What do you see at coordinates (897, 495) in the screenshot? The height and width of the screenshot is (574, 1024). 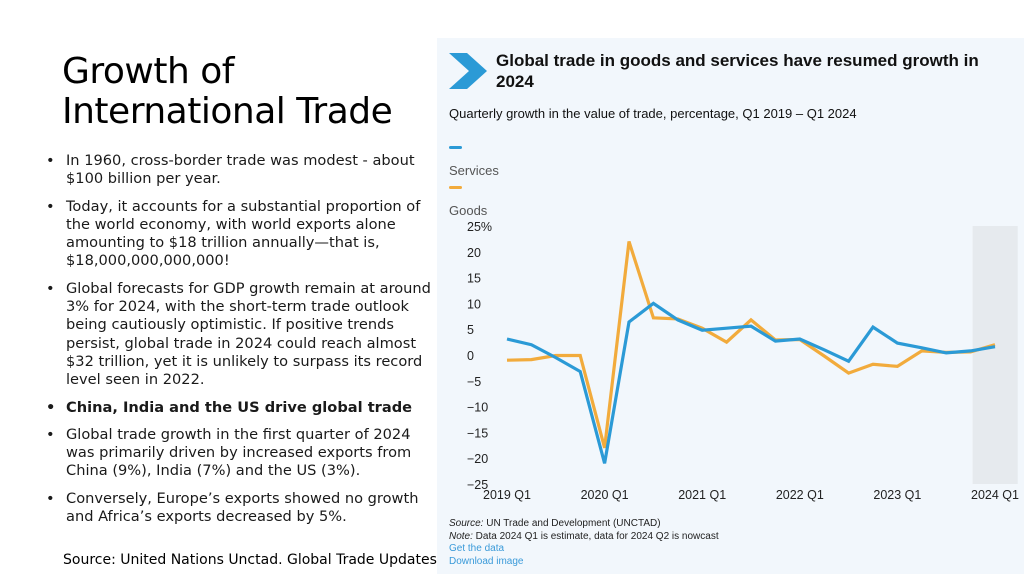 I see `x-tick-label: 2023 Q1` at bounding box center [897, 495].